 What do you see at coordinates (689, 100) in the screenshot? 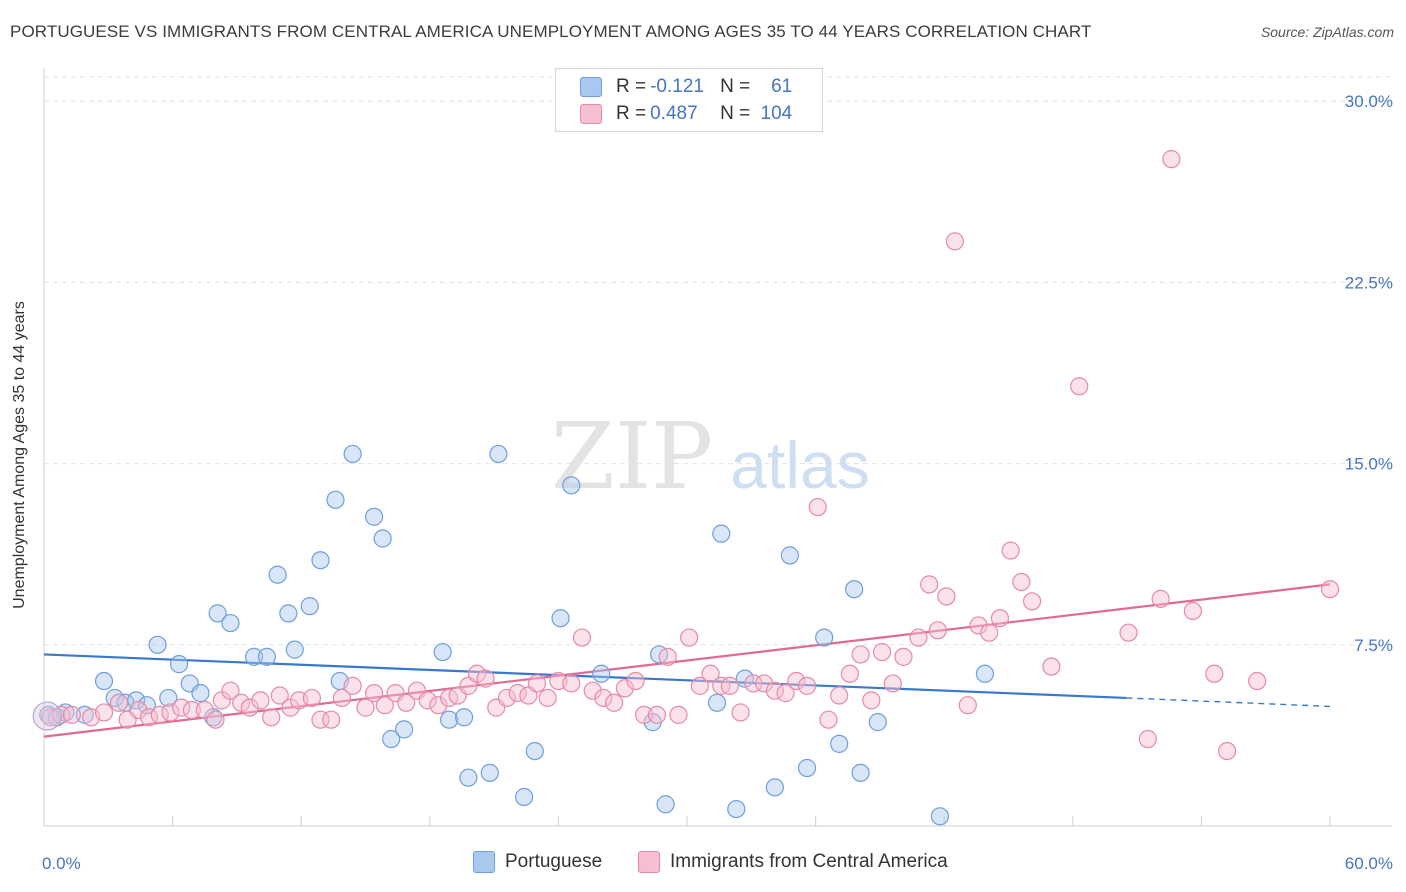
I see `stats-legend: R = -0.121 N = 61 R = 0.487 N = 104` at bounding box center [689, 100].